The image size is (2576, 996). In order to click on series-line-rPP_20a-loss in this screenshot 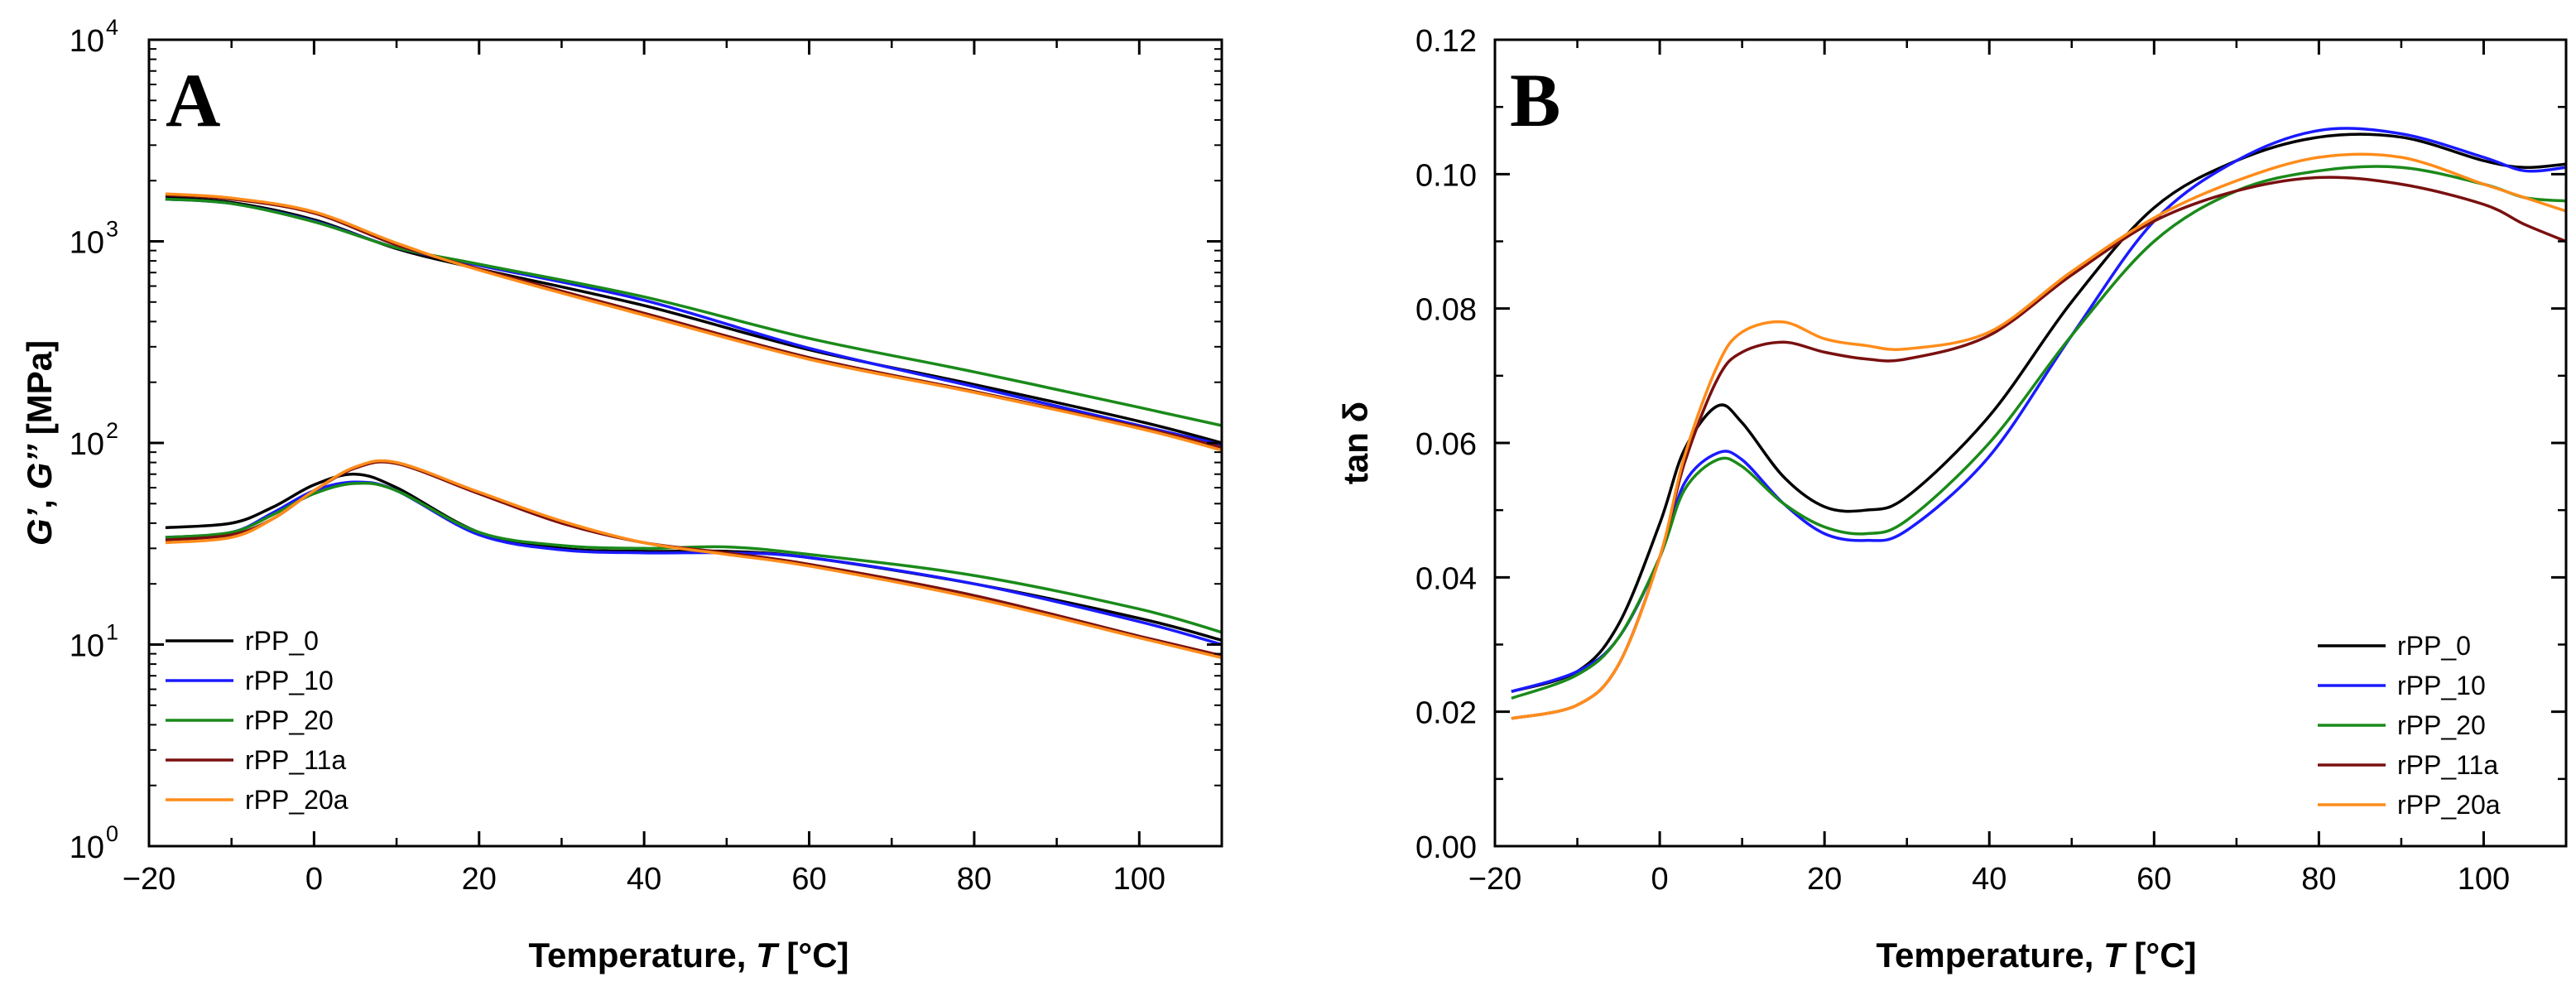, I will do `click(694, 559)`.